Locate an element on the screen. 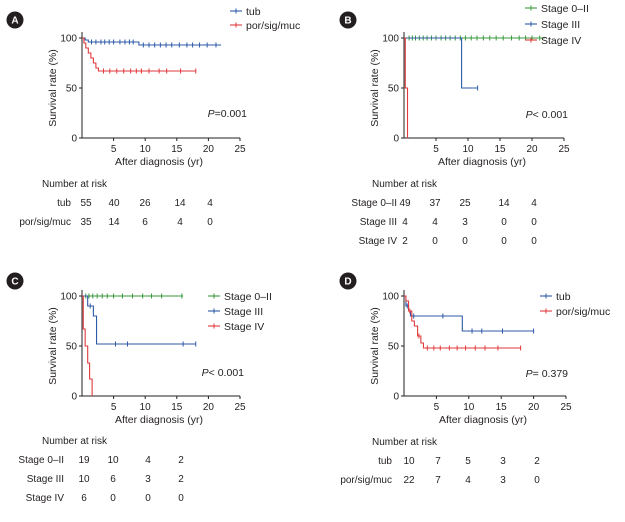 This screenshot has height=522, width=625. panel-c-risk-value: 3 is located at coordinates (148, 479).